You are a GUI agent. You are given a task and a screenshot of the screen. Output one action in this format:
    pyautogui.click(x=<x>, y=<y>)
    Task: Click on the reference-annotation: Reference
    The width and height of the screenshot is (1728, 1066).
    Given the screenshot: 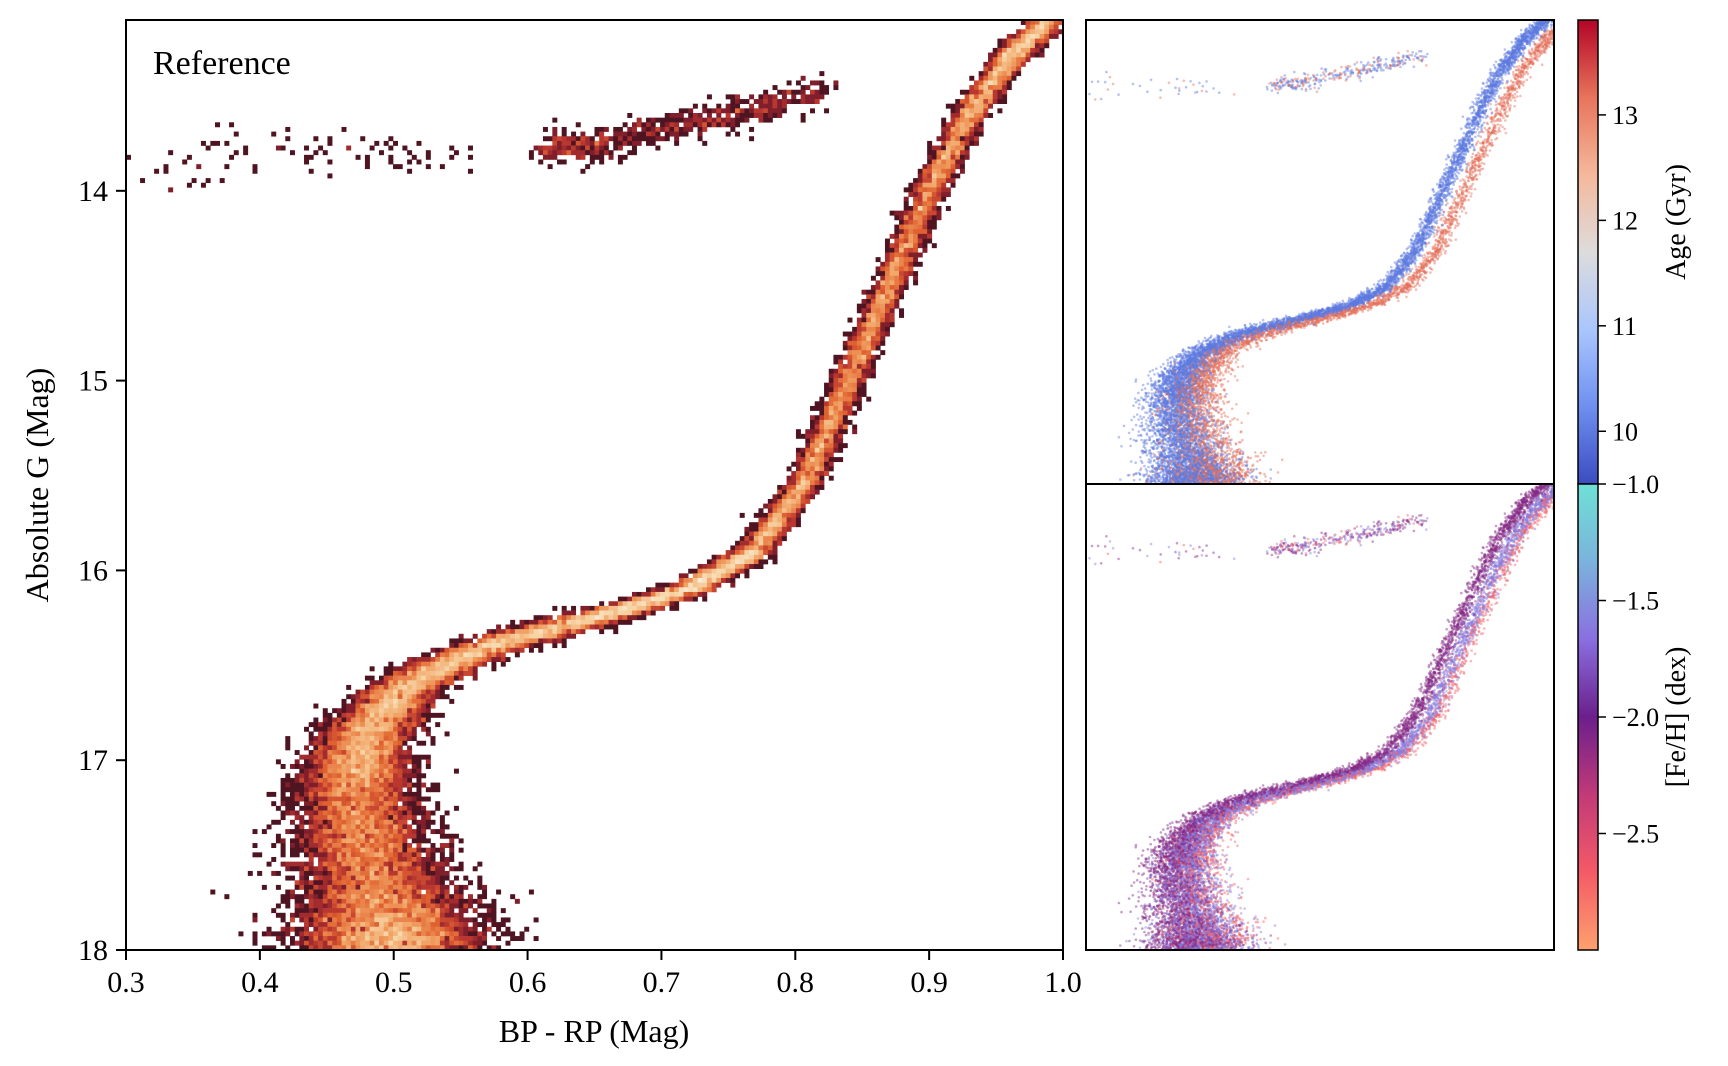 What is the action you would take?
    pyautogui.click(x=222, y=63)
    